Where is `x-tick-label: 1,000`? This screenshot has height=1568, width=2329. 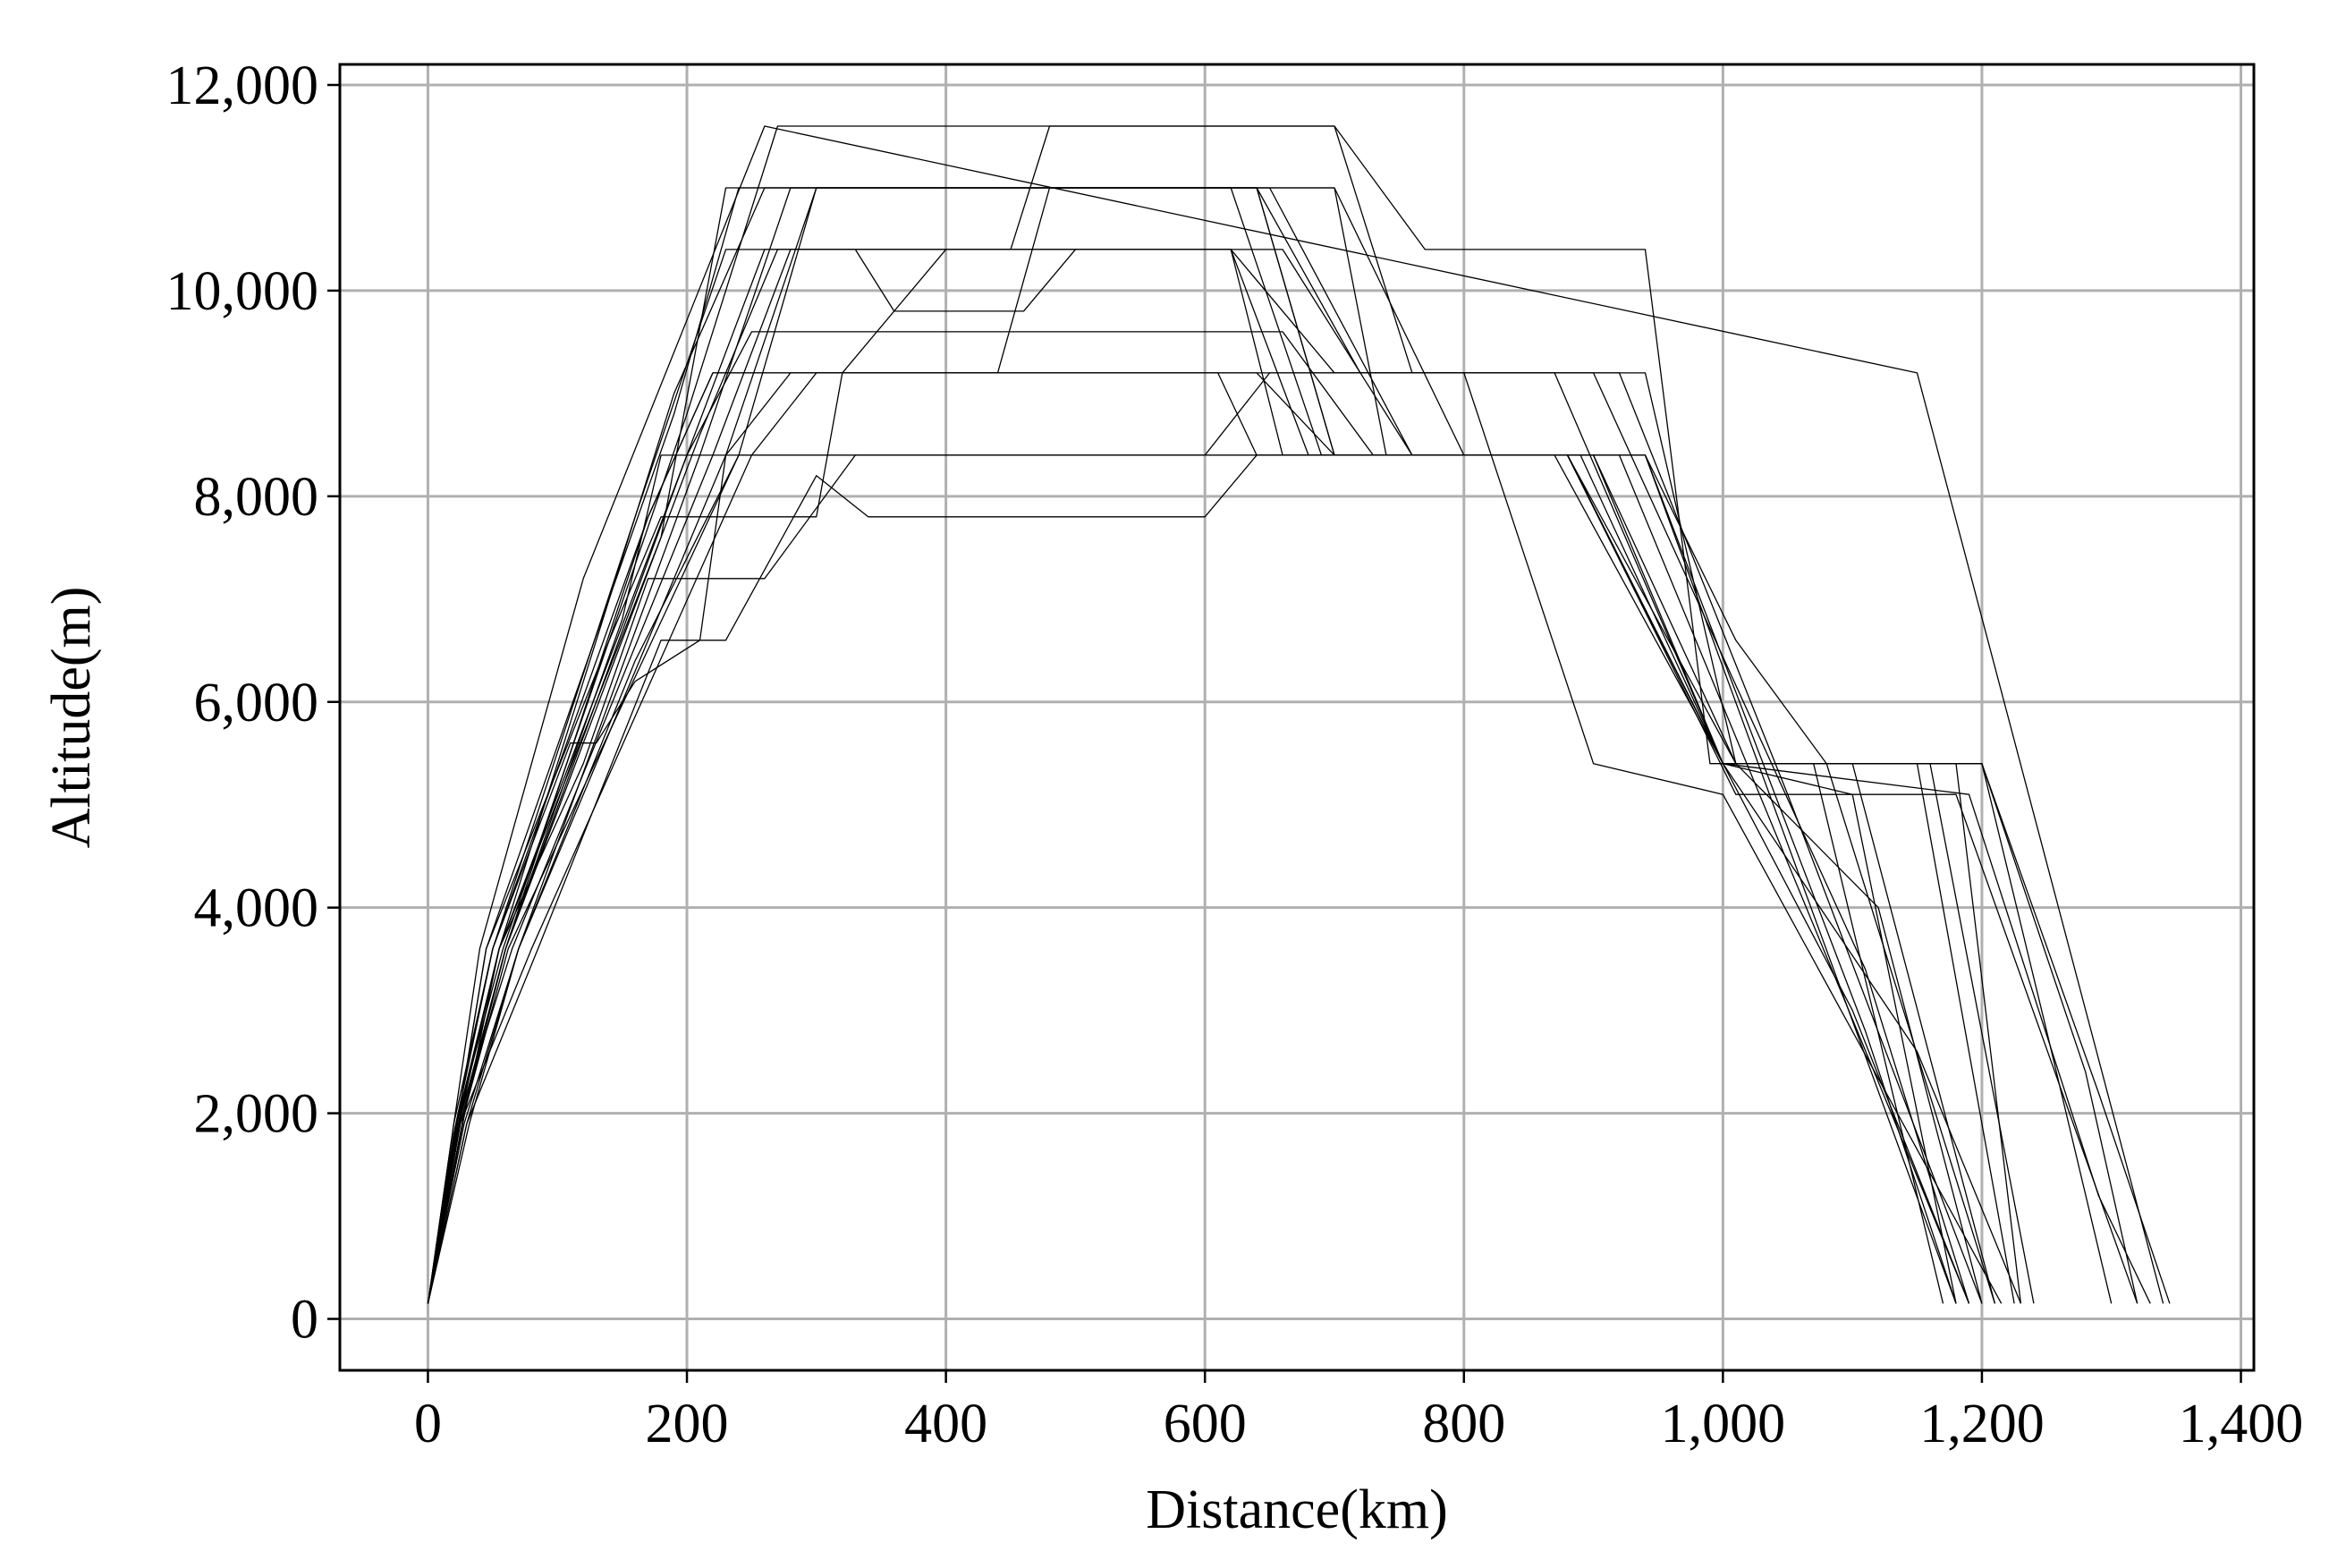 x-tick-label: 1,000 is located at coordinates (1724, 1424).